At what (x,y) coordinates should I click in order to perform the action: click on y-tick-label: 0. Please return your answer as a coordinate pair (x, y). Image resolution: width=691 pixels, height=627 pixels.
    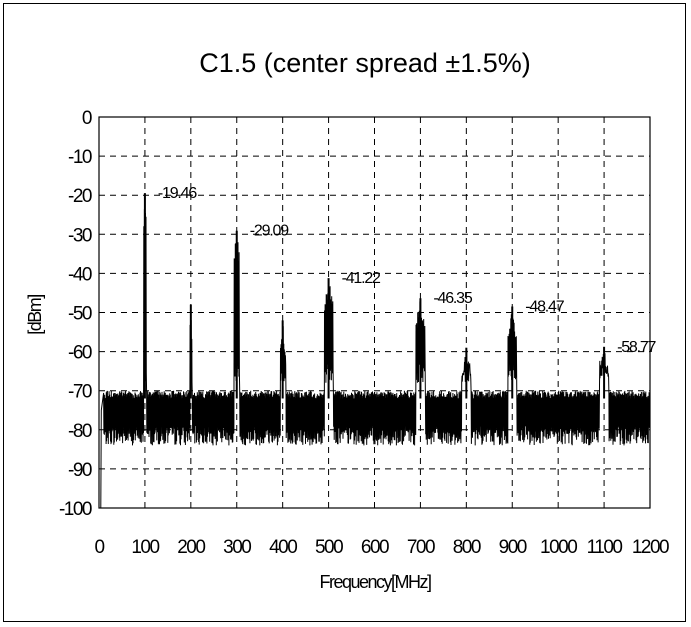
    Looking at the image, I should click on (87, 118).